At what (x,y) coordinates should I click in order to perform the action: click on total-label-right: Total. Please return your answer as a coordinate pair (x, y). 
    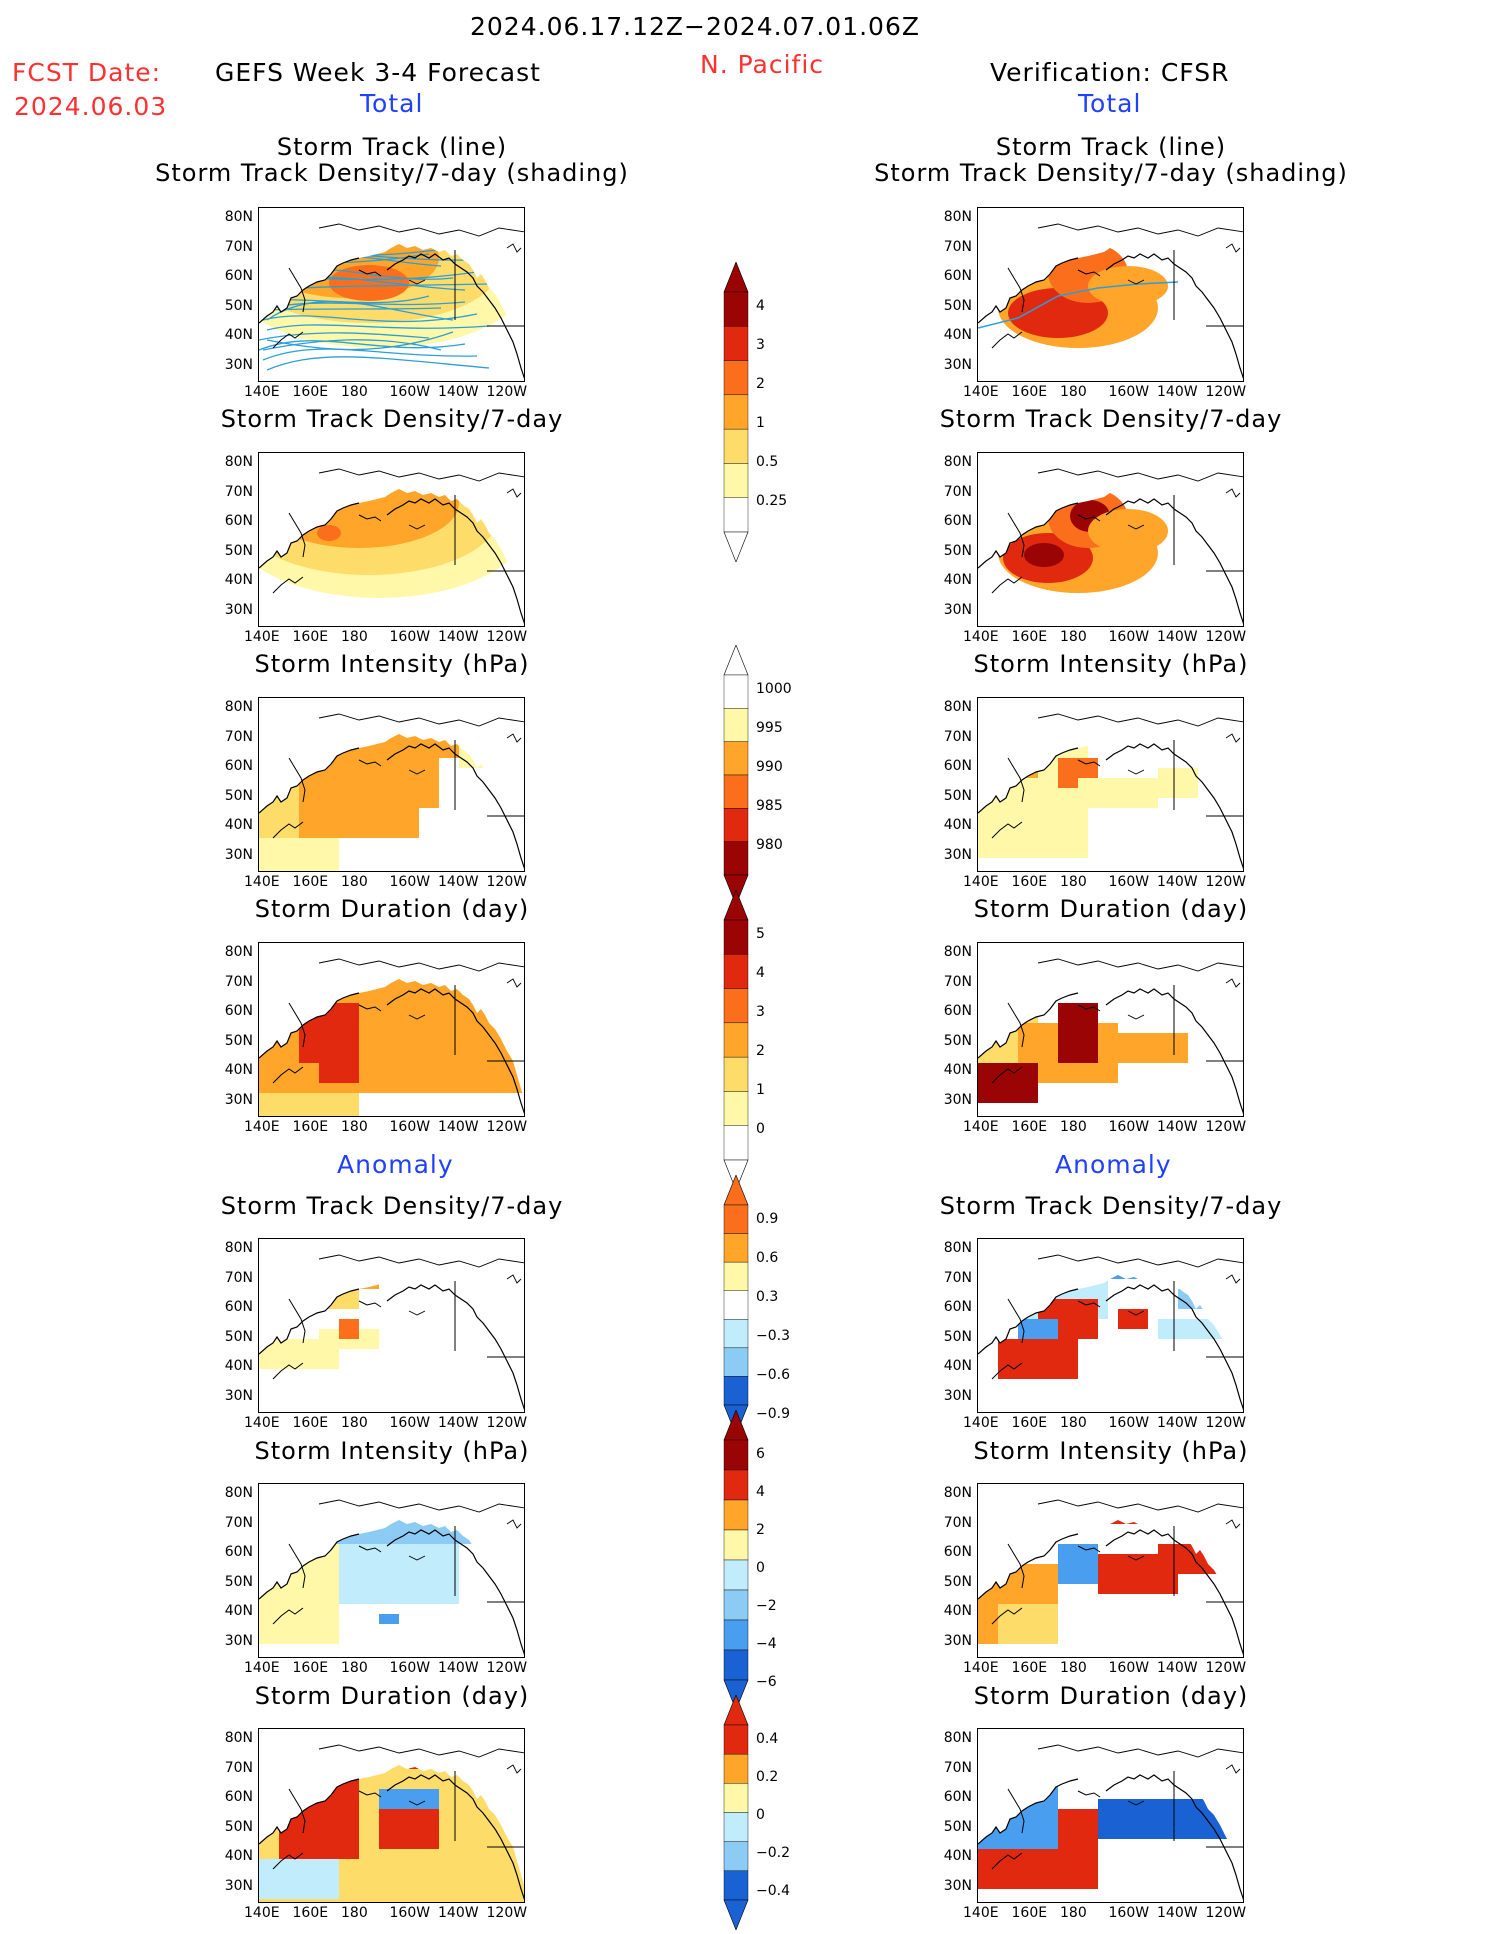
    Looking at the image, I should click on (1110, 103).